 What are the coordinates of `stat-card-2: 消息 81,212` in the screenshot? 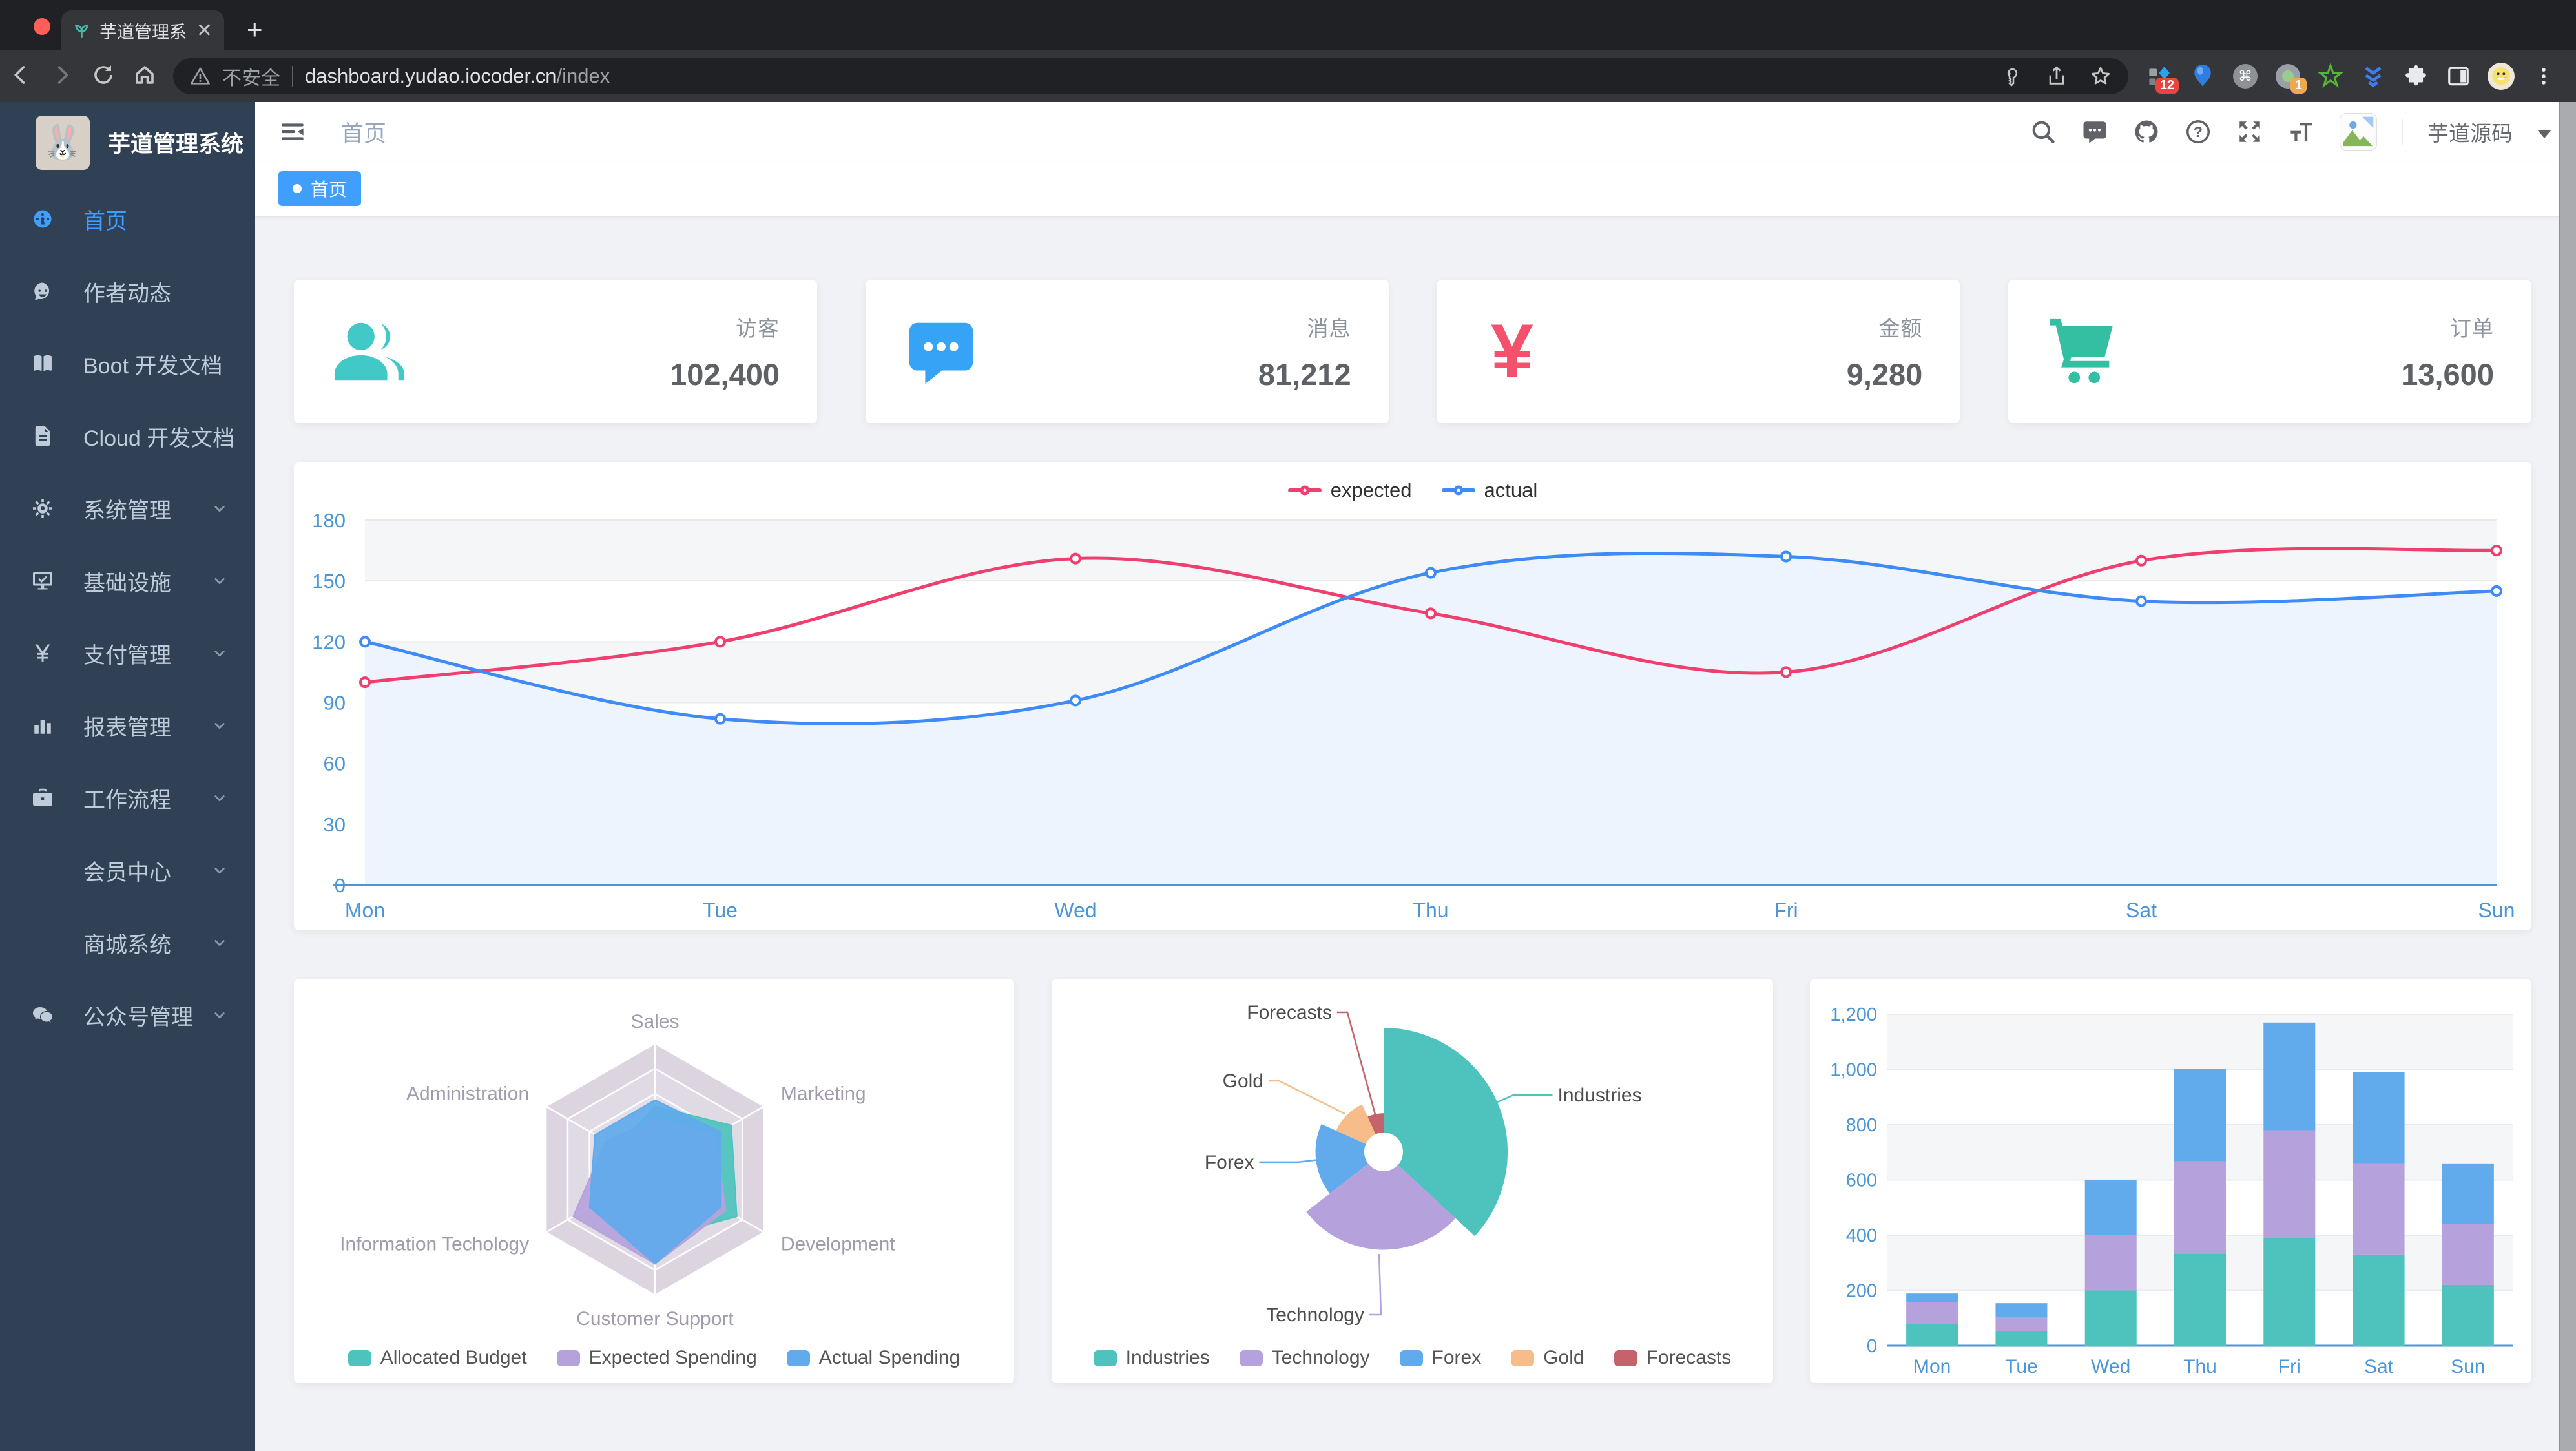 It's located at (1127, 351).